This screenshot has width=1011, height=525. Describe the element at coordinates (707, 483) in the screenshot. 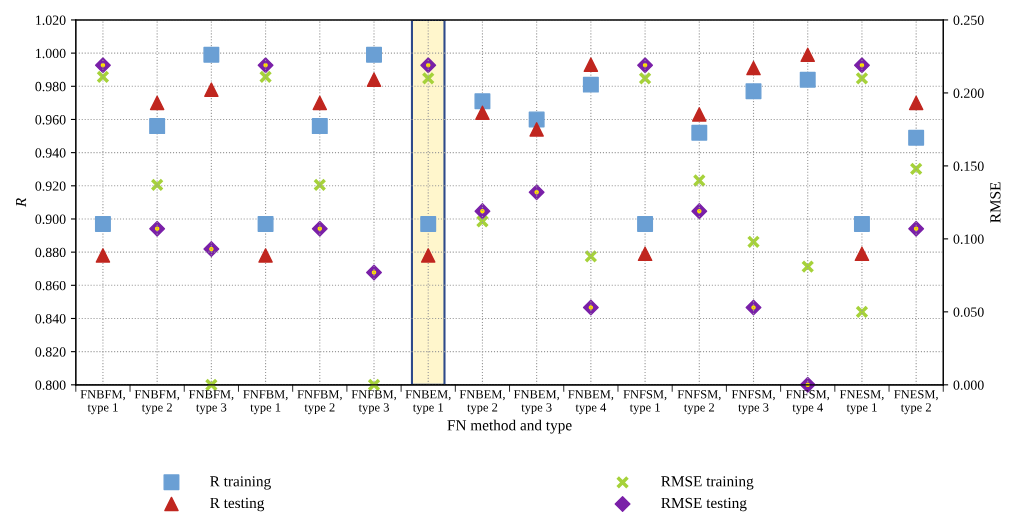

I see `legend-label: RMSE training` at that location.